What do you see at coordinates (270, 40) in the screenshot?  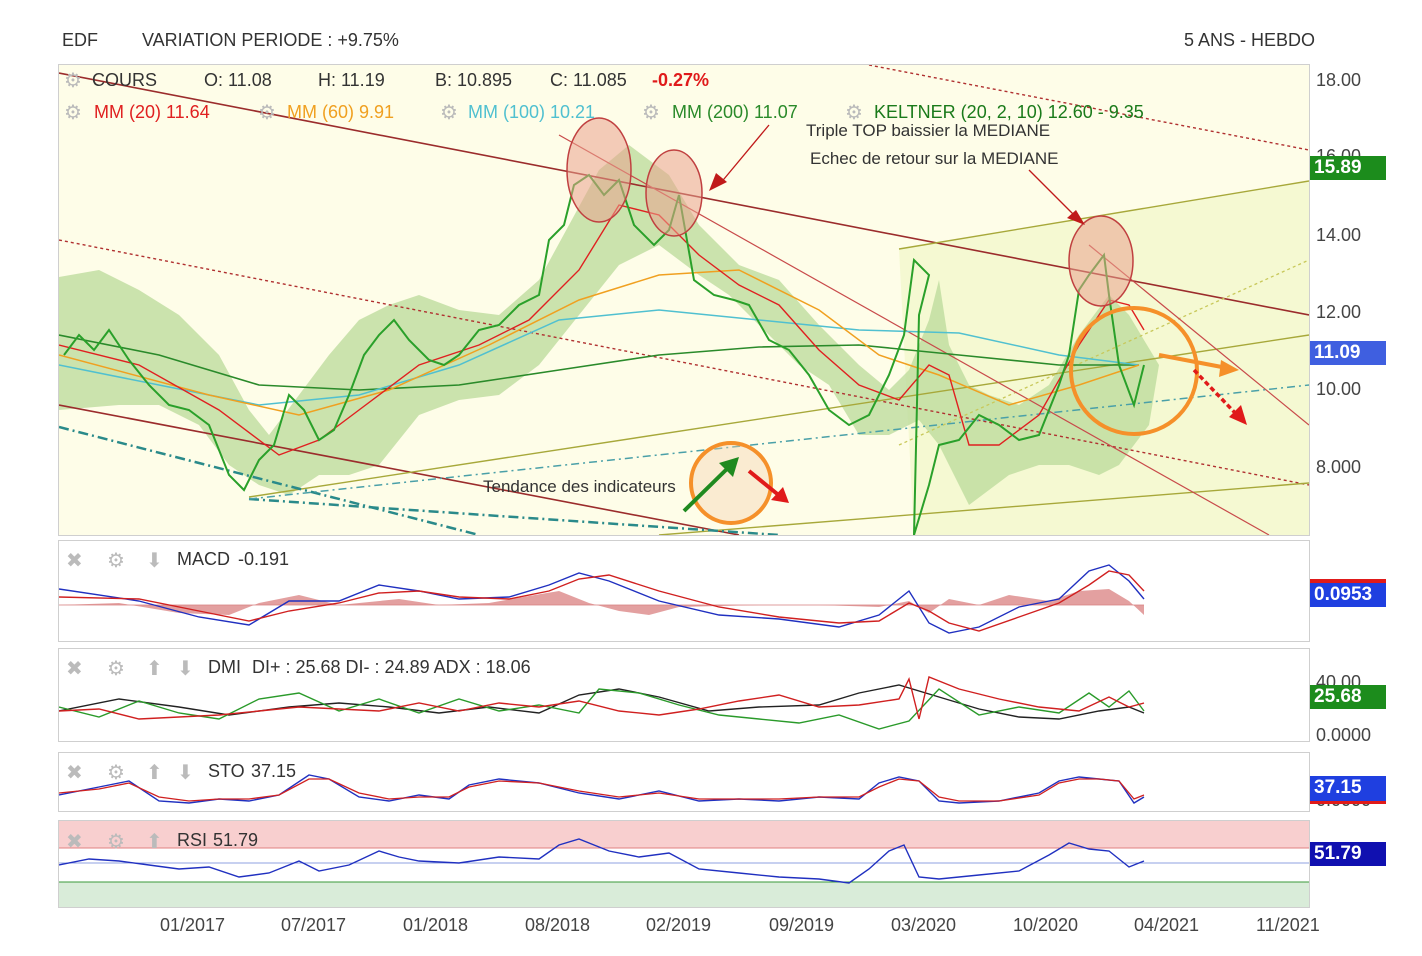 I see `variation-label: VARIATION PERIODE : +9.75%` at bounding box center [270, 40].